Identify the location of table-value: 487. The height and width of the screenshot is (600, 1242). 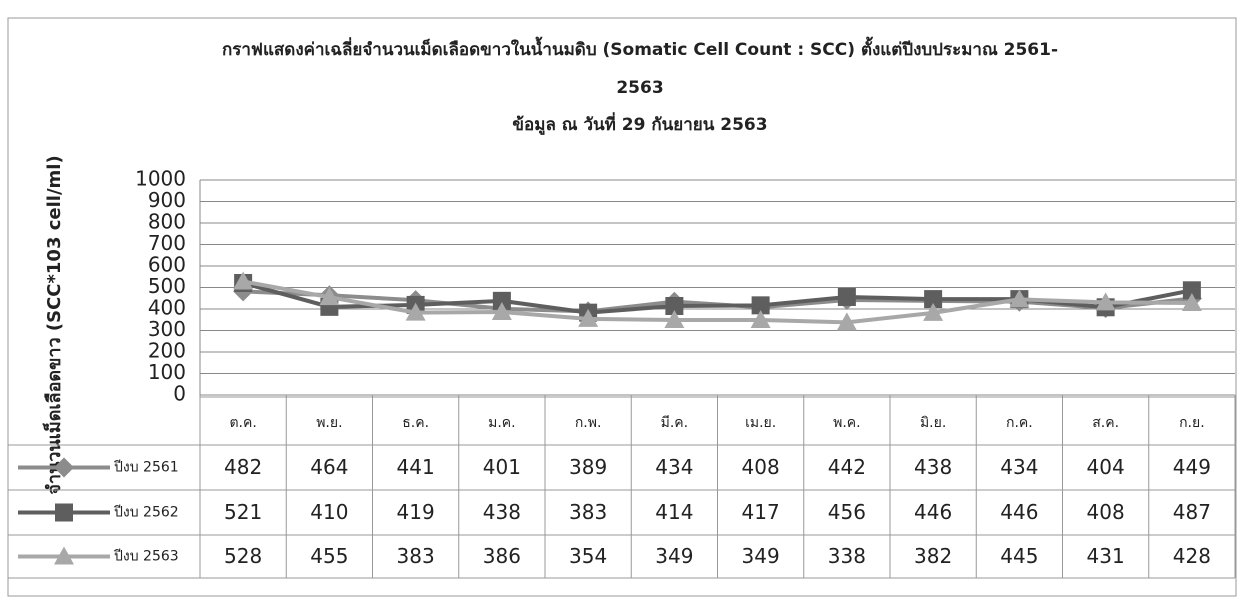
(1192, 512).